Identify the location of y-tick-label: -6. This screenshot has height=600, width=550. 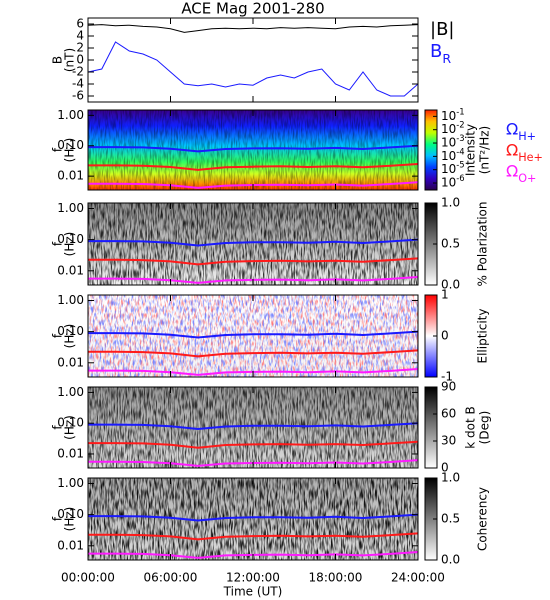
(78, 96).